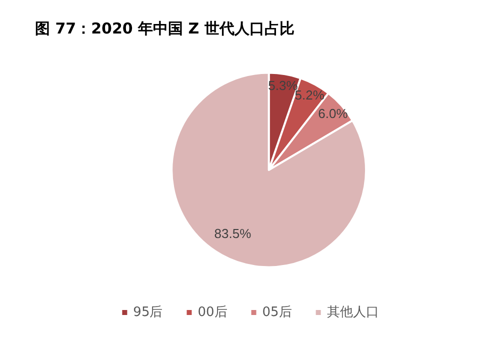 The height and width of the screenshot is (340, 499). I want to click on legend-label: 05后, so click(277, 312).